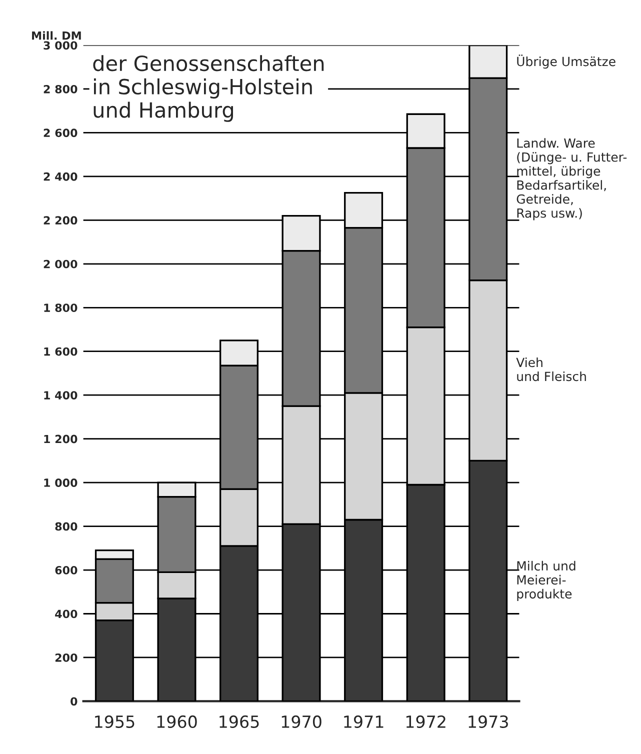 The height and width of the screenshot is (754, 641). I want to click on series-label: Landw. Ware (Dünge- u. Futter- mittel, übrige Bedarfsartikel, Getreide, Raps usw.), so click(571, 179).